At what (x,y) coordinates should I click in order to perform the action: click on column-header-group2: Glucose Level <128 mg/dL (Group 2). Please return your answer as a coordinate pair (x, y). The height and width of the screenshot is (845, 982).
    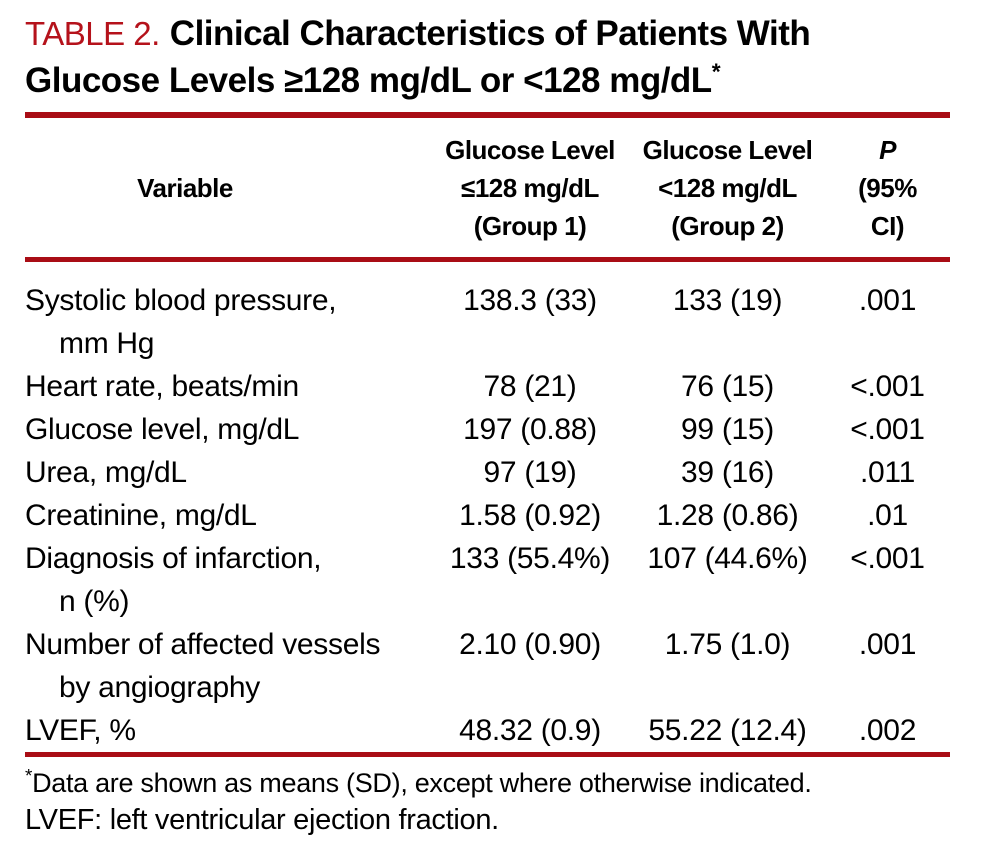
    Looking at the image, I should click on (727, 188).